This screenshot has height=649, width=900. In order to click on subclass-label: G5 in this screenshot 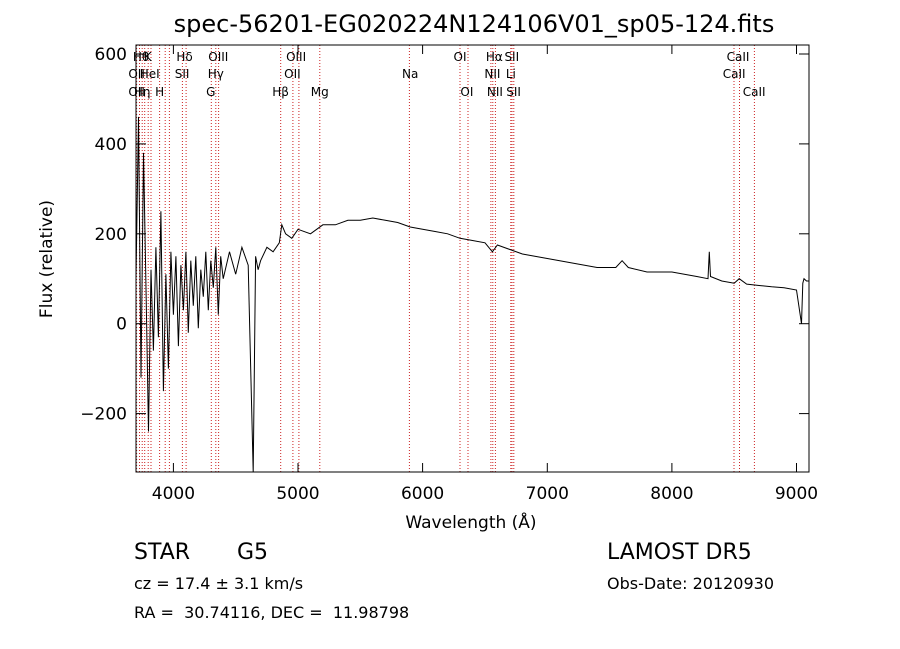, I will do `click(253, 552)`.